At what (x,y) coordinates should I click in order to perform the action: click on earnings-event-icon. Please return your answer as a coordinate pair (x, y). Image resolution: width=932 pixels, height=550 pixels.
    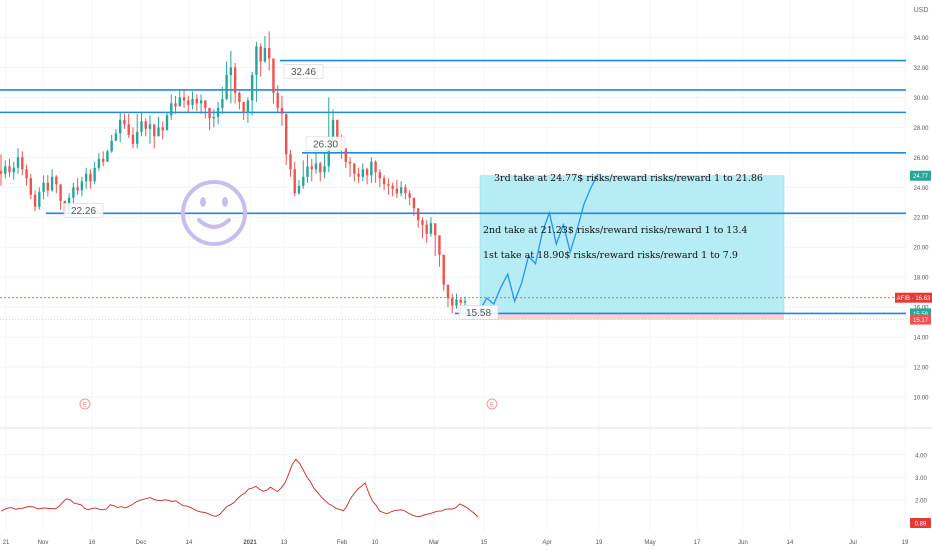
    Looking at the image, I should click on (492, 404).